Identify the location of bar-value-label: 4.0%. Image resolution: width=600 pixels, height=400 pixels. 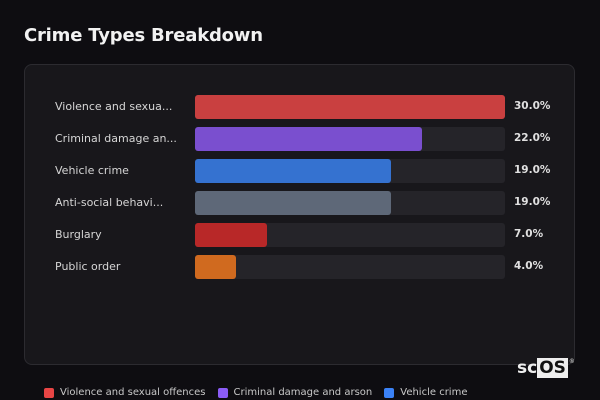
(529, 266).